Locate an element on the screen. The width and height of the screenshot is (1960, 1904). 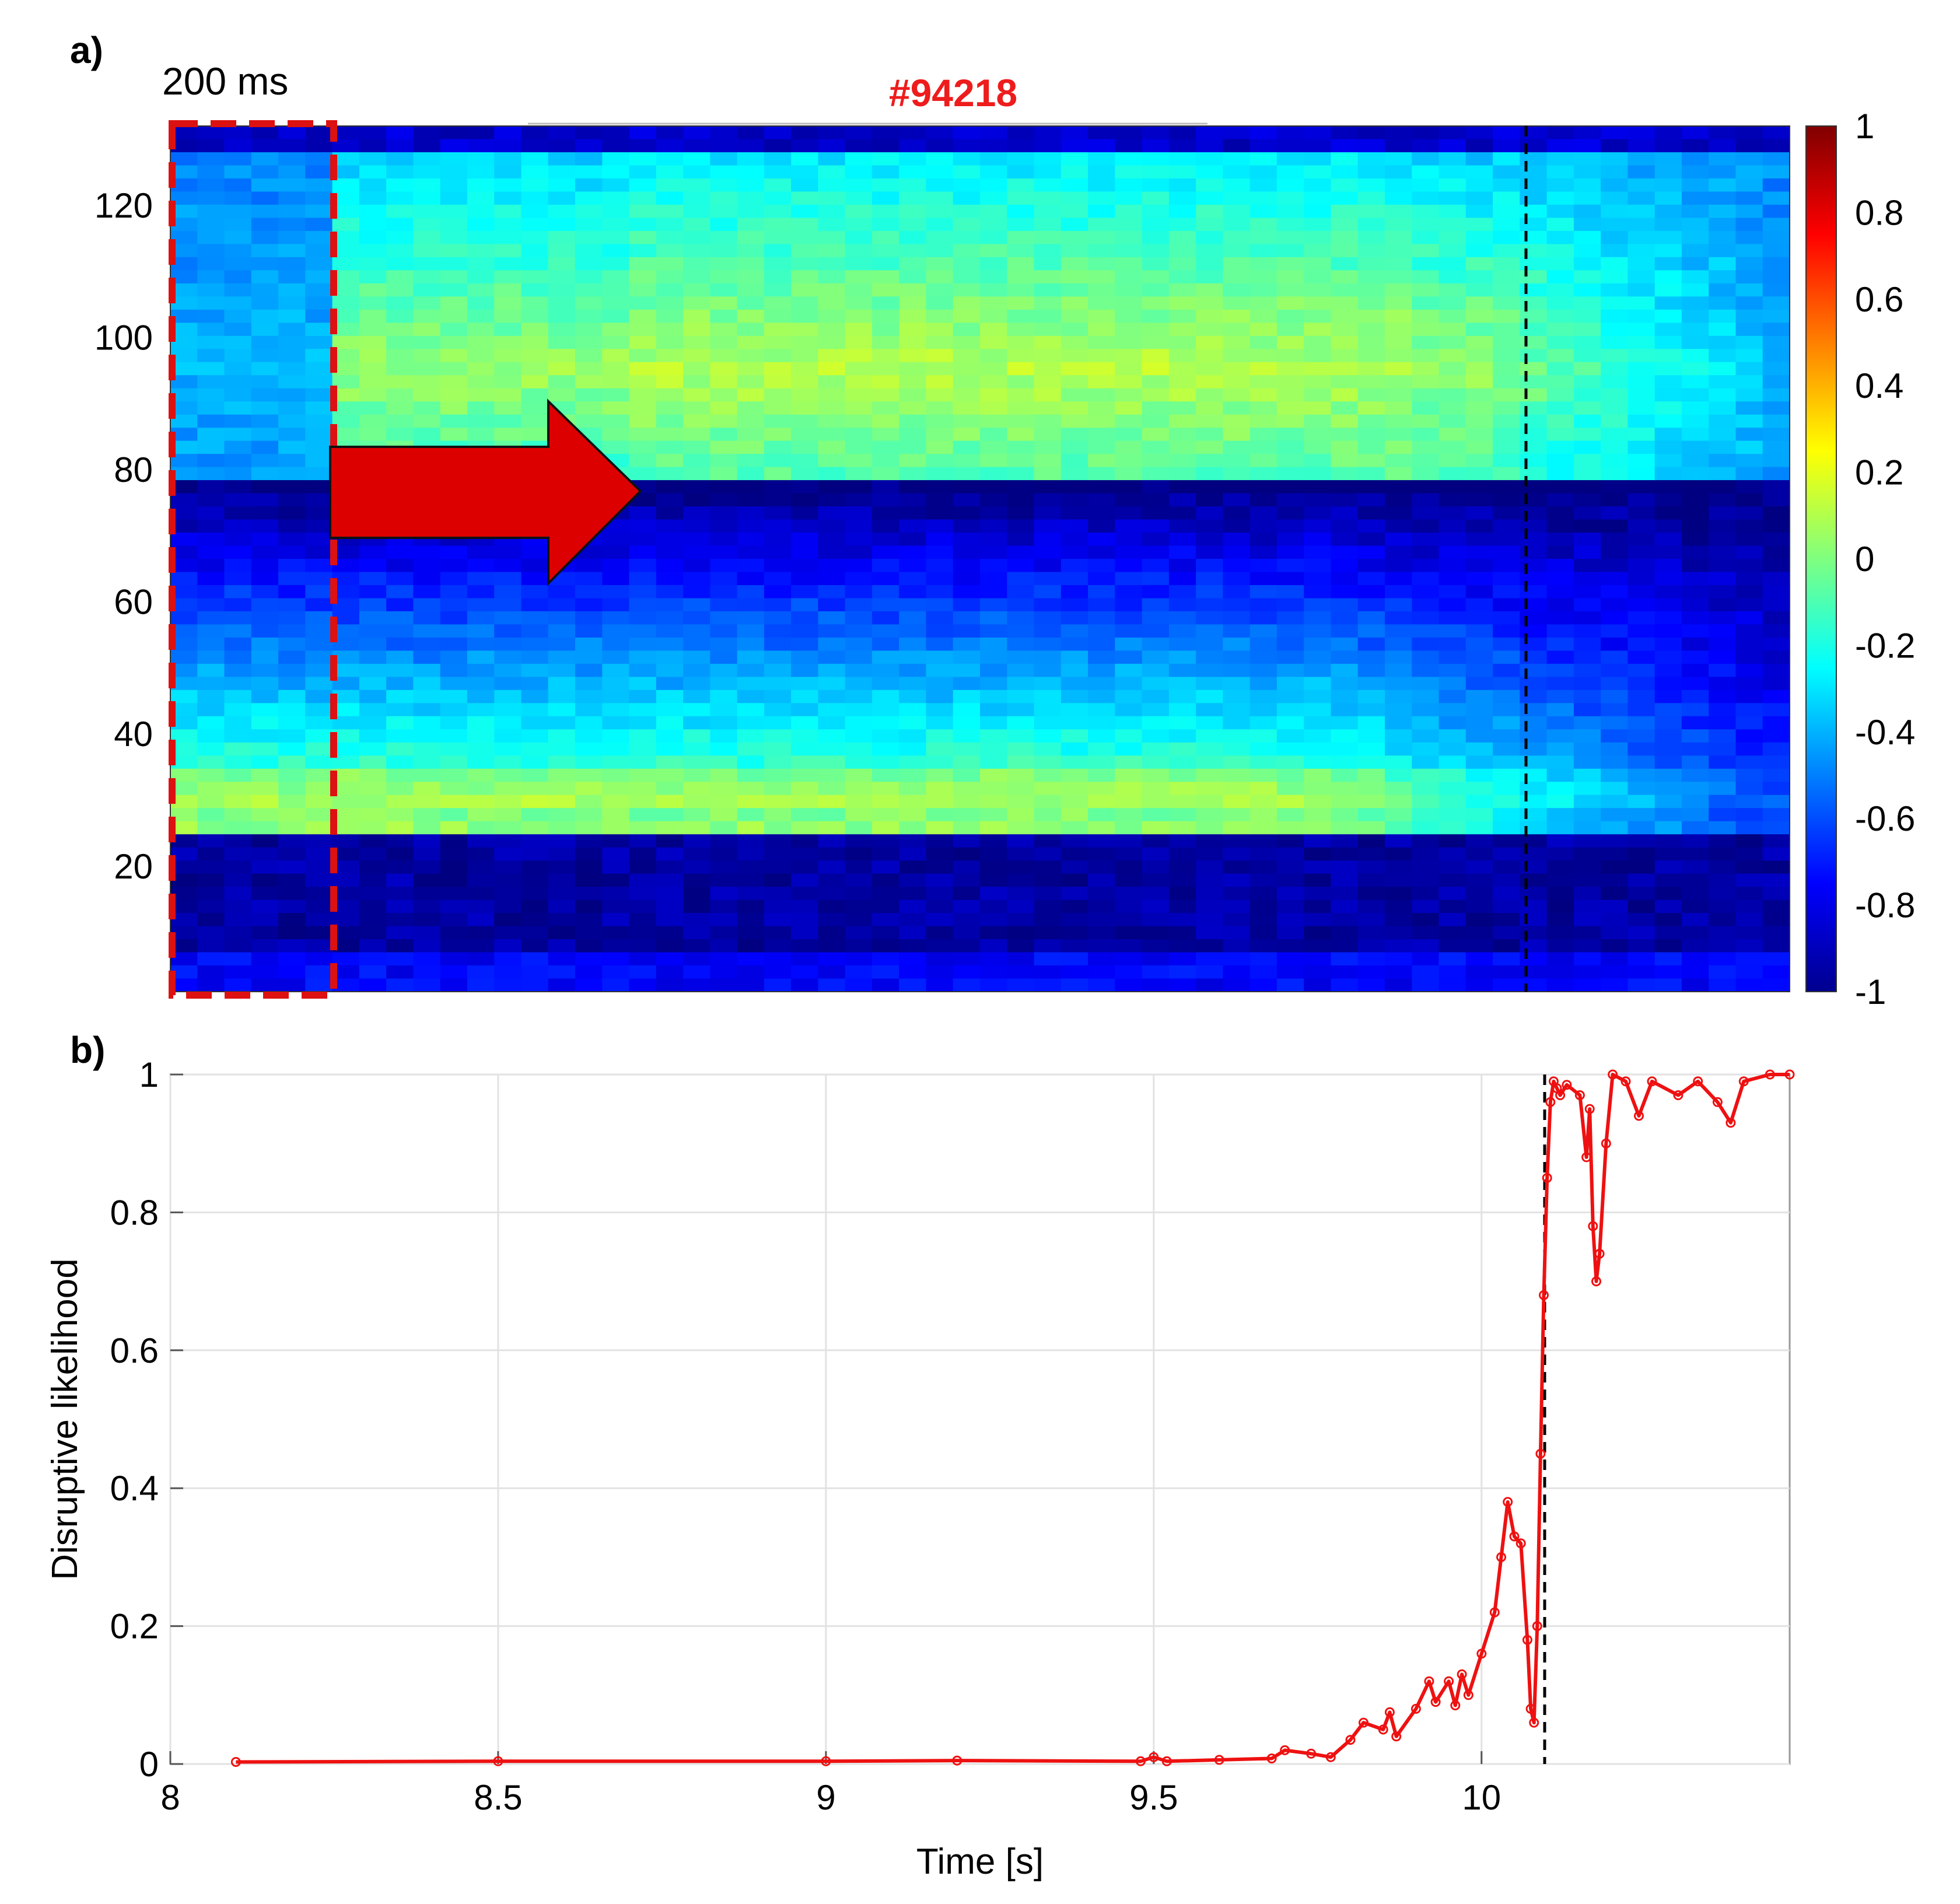
y-tick-label: 0.8 is located at coordinates (134, 1212).